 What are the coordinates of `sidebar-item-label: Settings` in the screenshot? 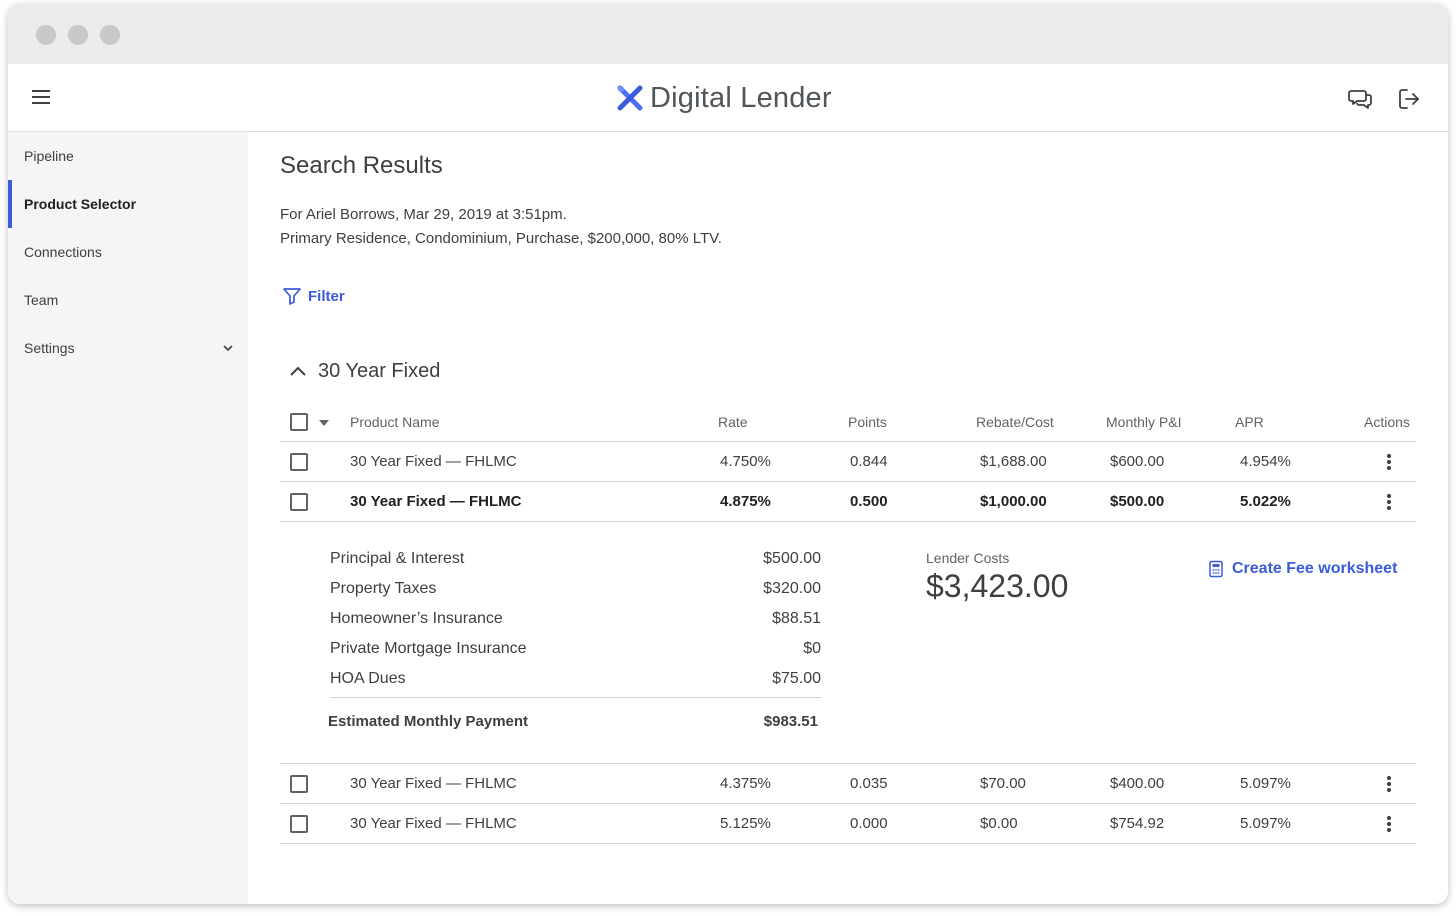 It's located at (49, 348).